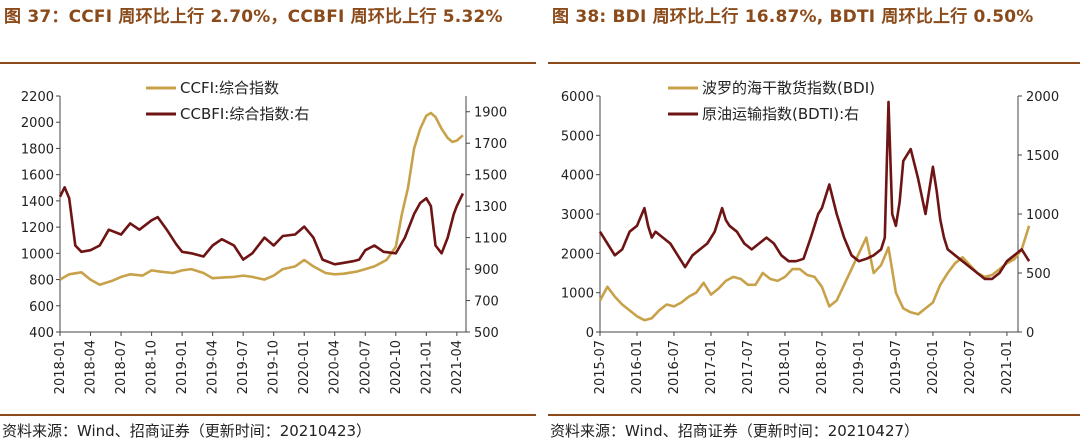 The image size is (1080, 444). Describe the element at coordinates (213, 367) in the screenshot. I see `x-tick-label: 2019-04` at that location.